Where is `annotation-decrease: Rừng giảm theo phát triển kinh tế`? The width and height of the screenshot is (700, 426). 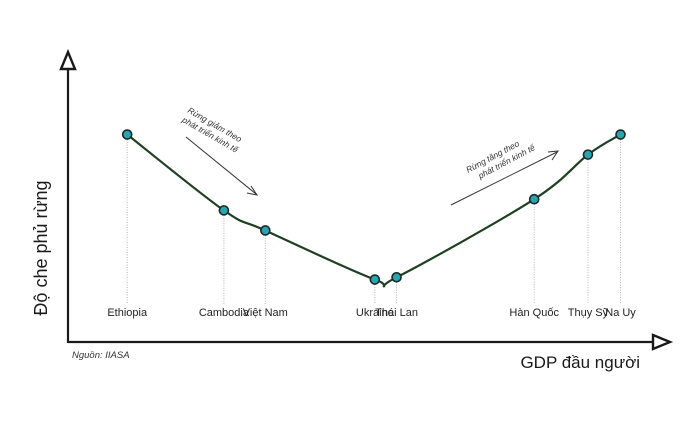
annotation-decrease: Rừng giảm theo phát triển kinh tế is located at coordinates (212, 130).